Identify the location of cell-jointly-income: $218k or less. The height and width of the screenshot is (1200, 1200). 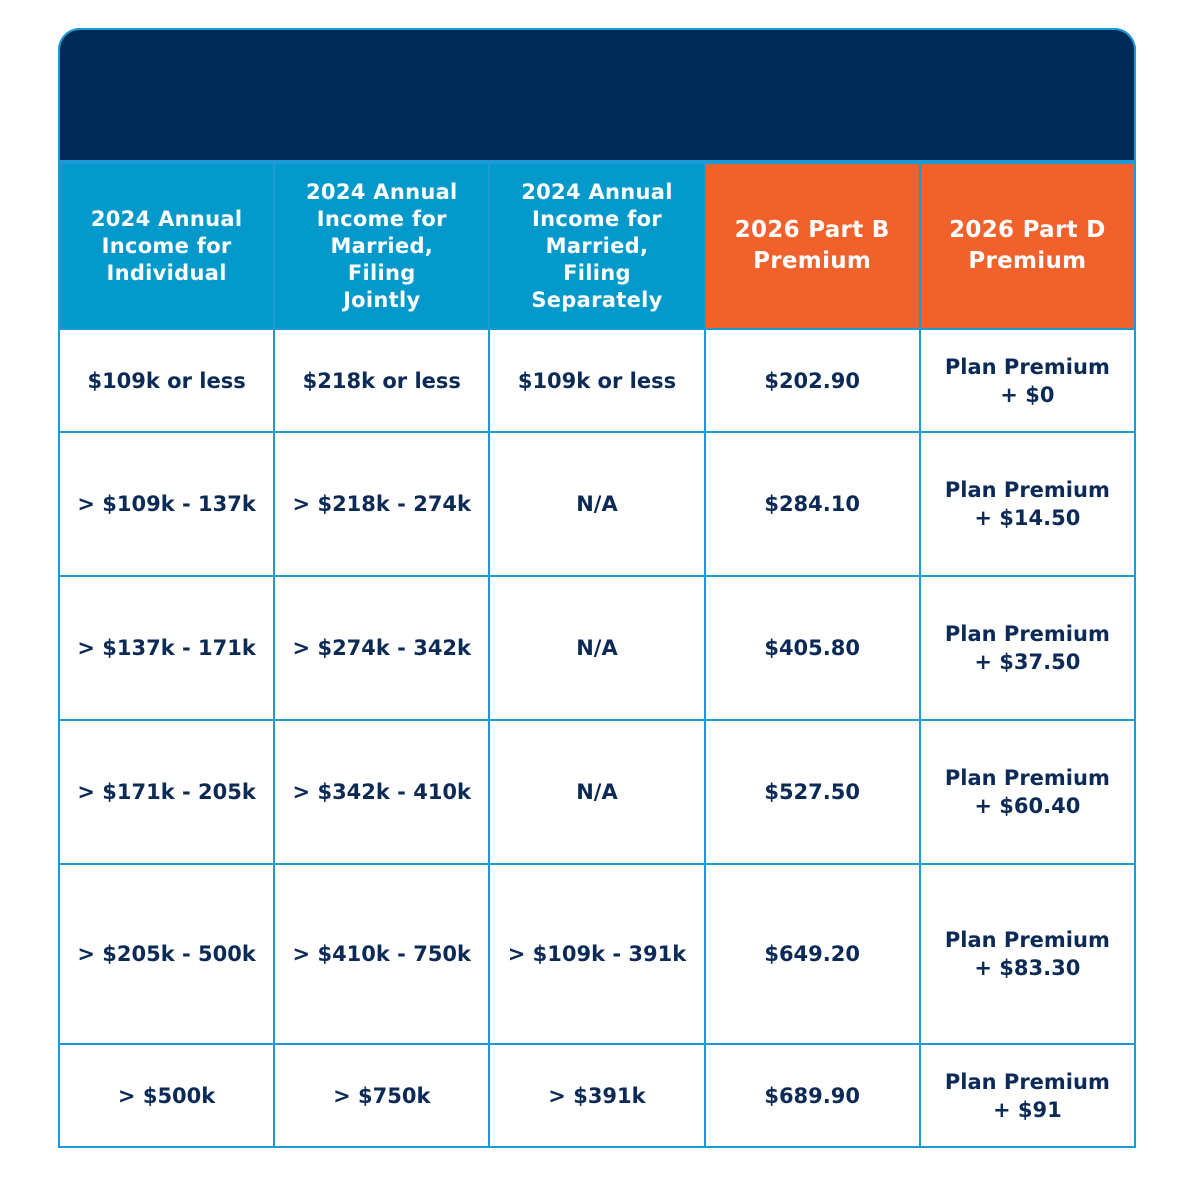
(382, 380).